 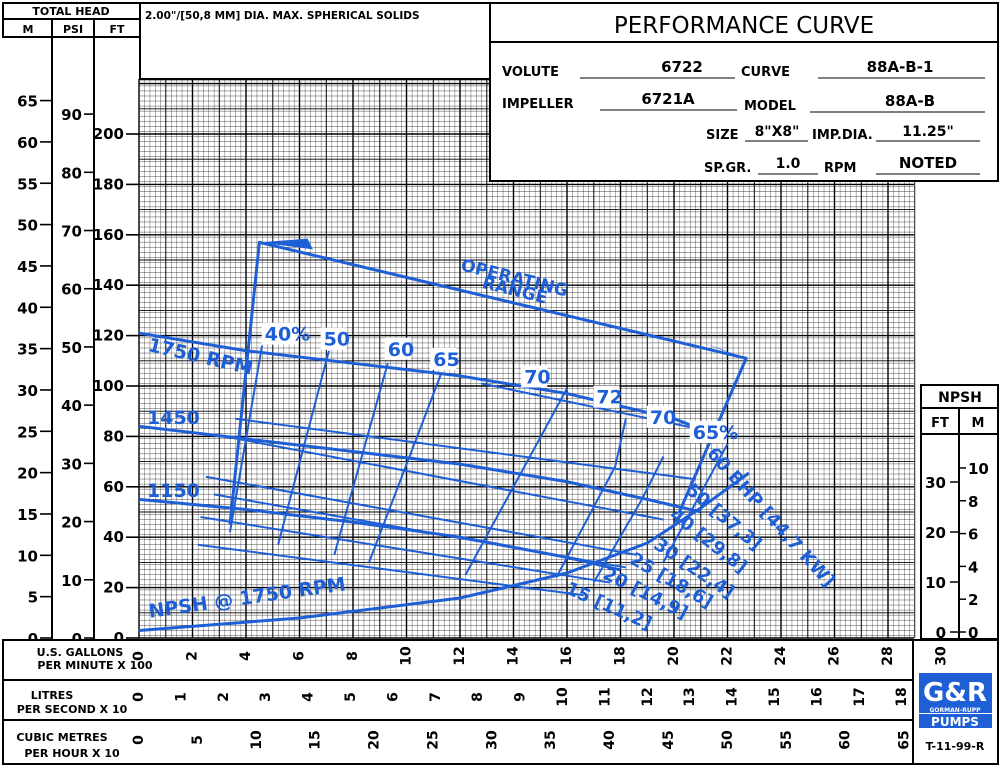 What do you see at coordinates (72, 753) in the screenshot?
I see `cmh-label-2: PER HOUR X 10` at bounding box center [72, 753].